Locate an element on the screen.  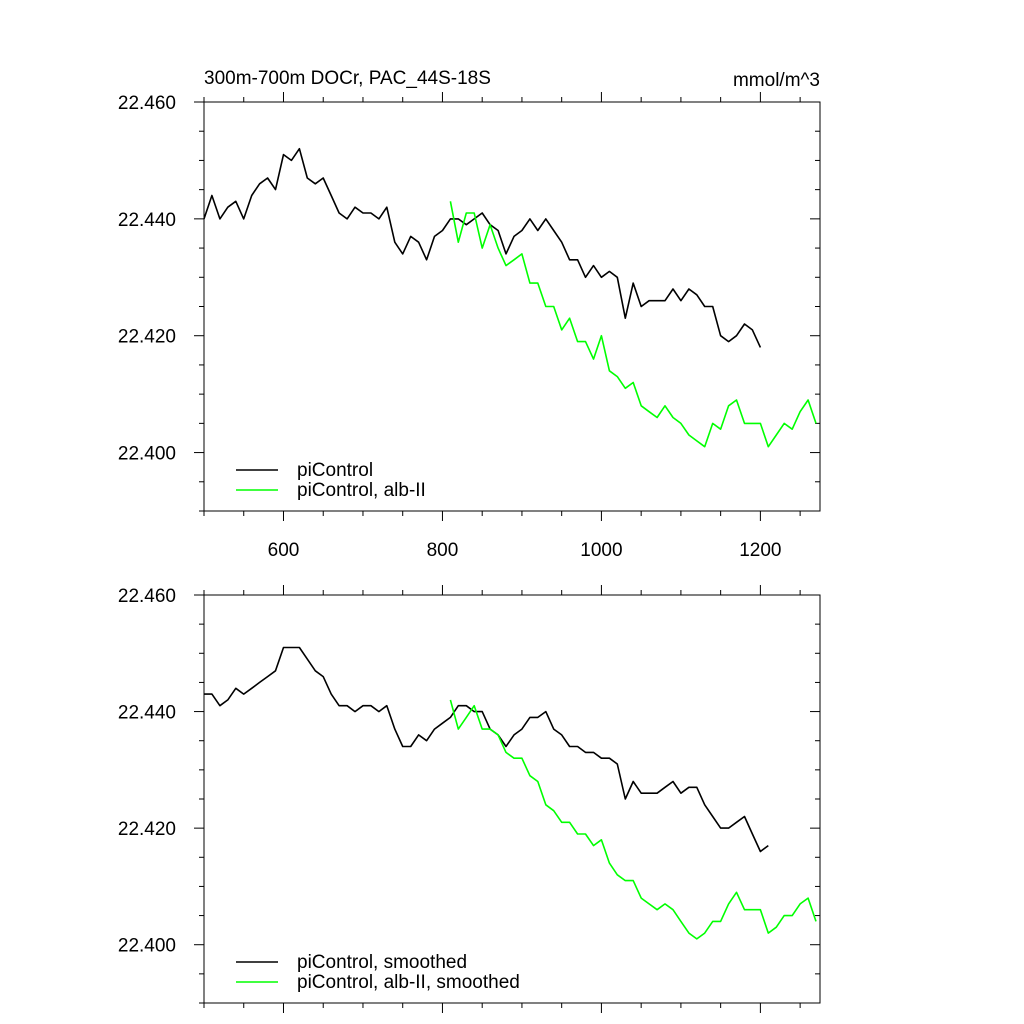
top-series-picontrol-line is located at coordinates (482, 247).